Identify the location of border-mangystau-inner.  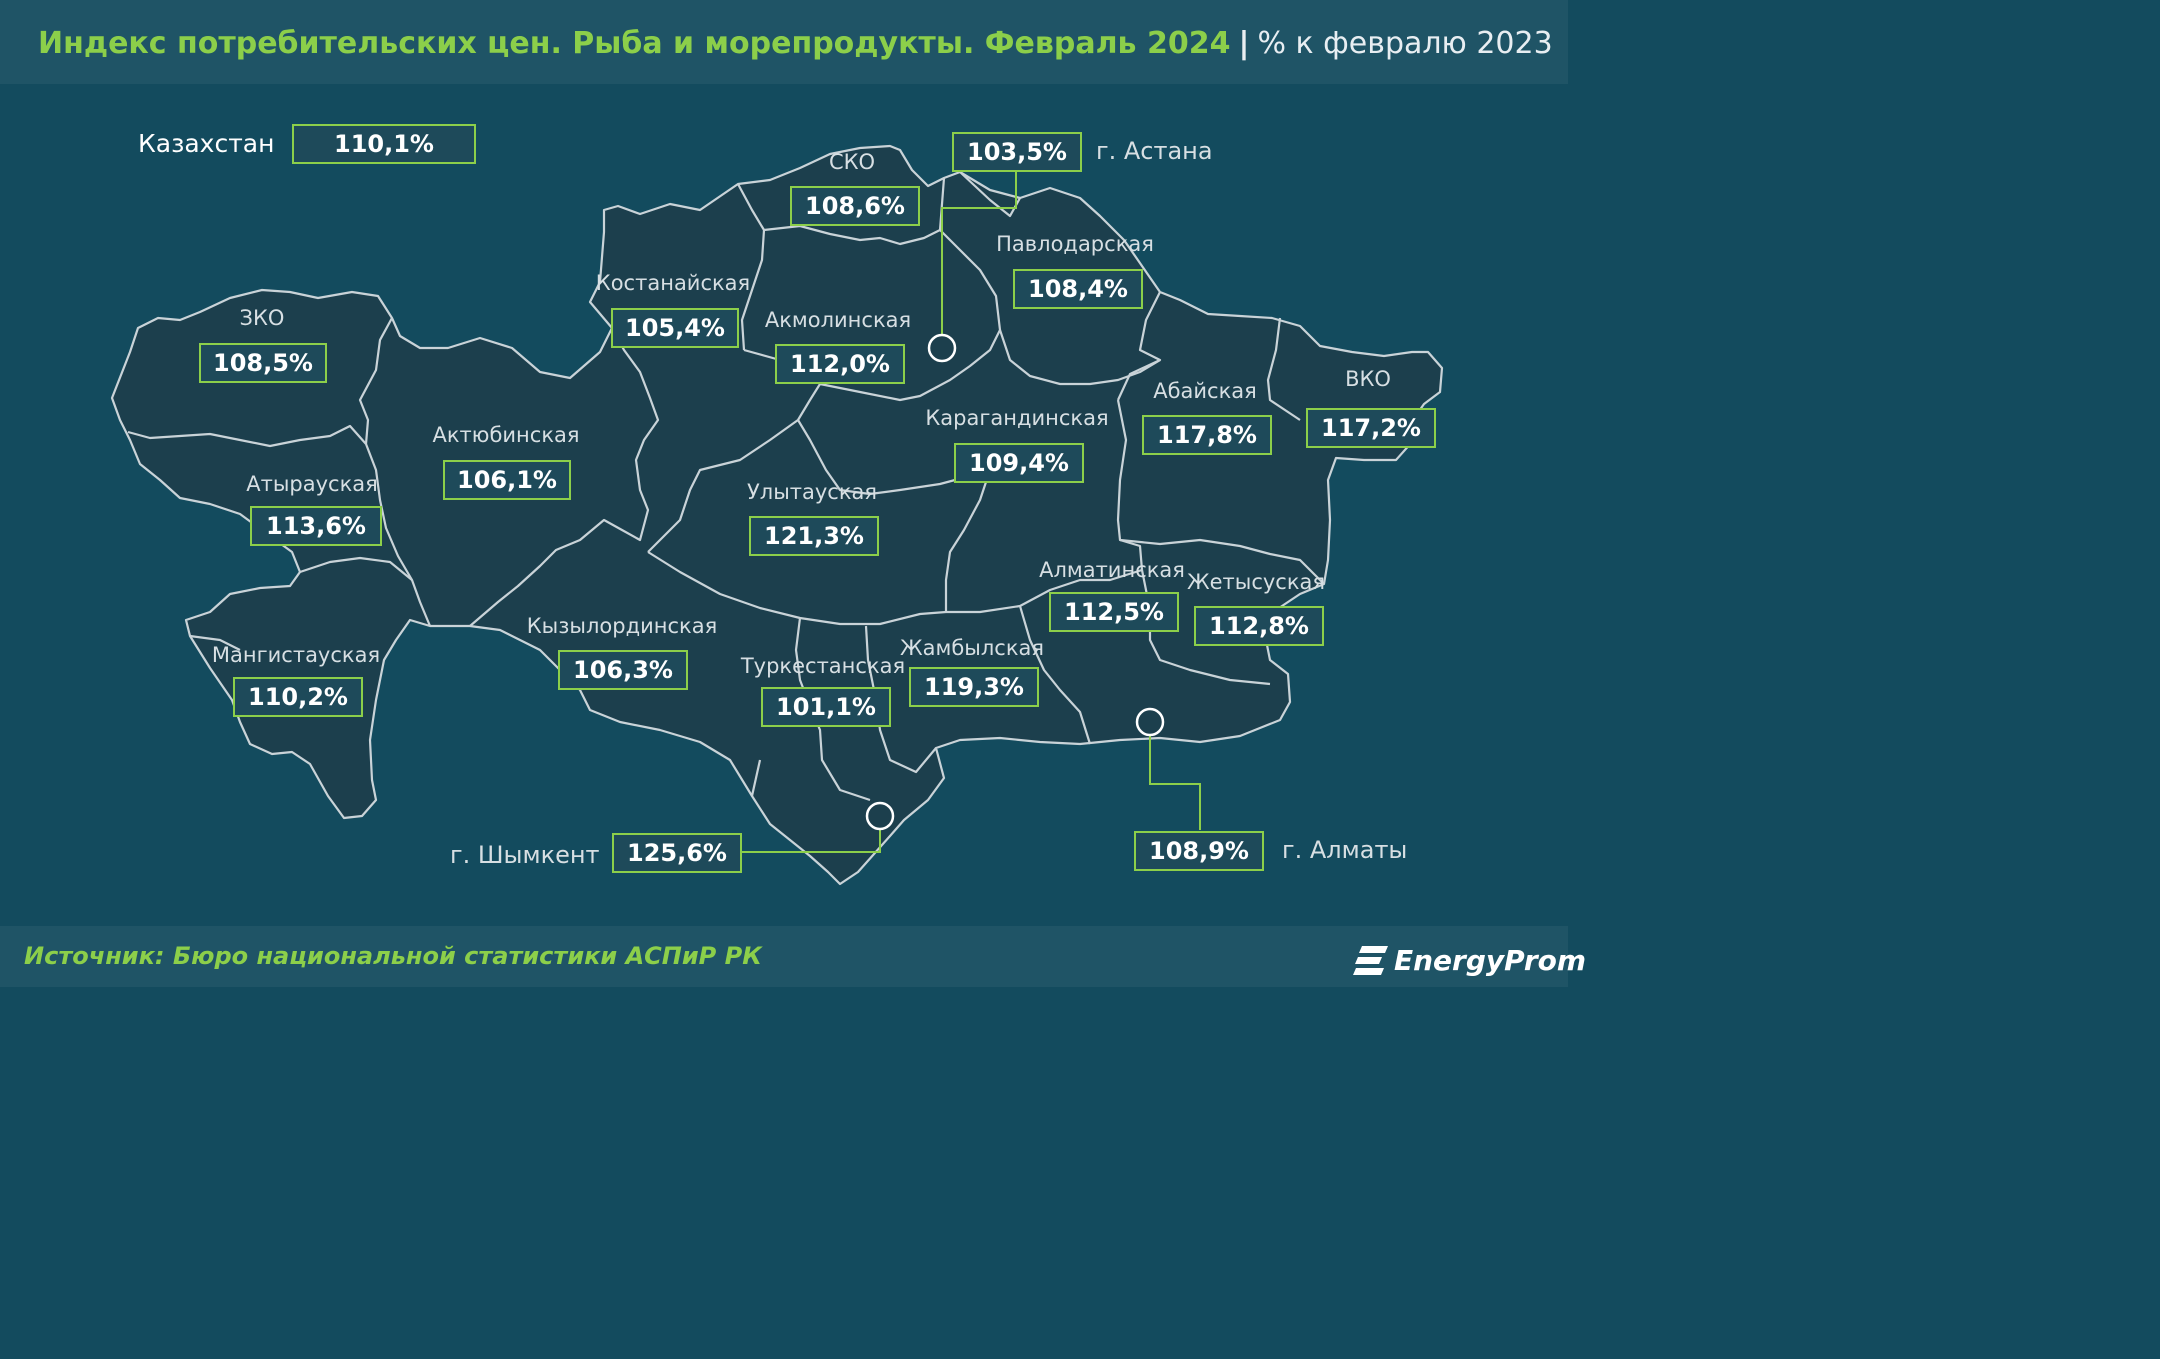
(215, 642).